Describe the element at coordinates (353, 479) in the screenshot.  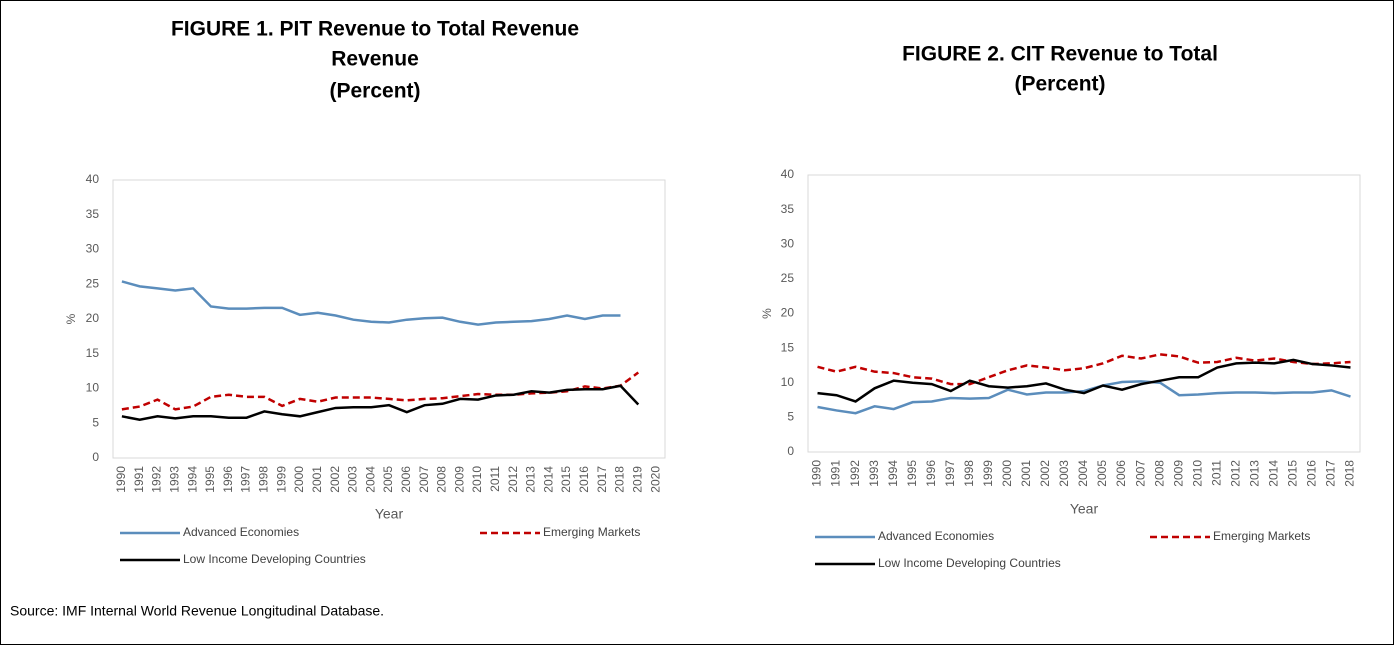
I see `x-tick-label: 2003` at that location.